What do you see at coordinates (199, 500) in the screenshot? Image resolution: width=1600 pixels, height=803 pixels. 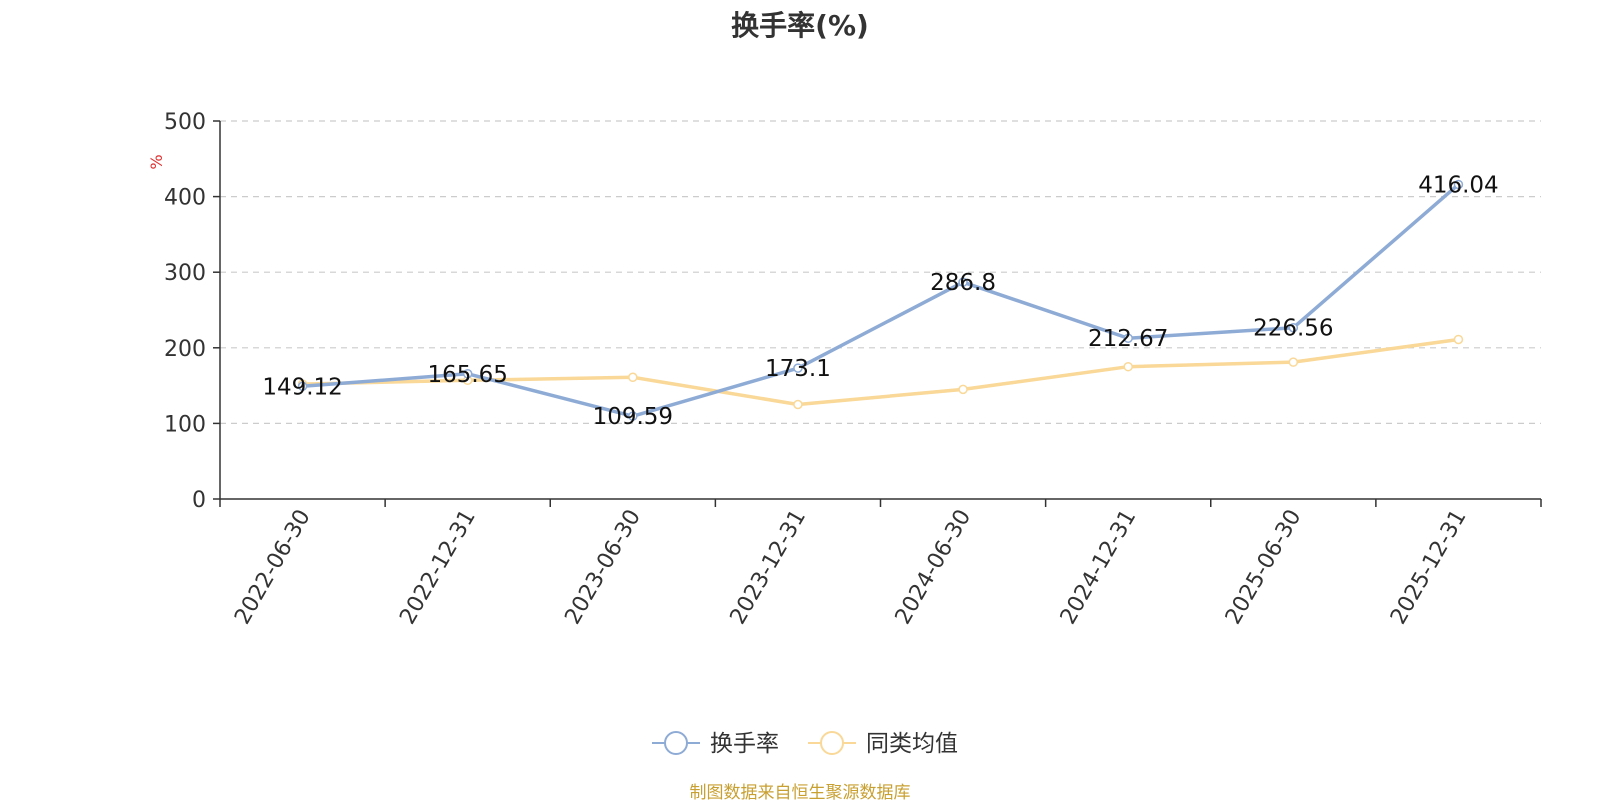 I see `y-tick-label: 0` at bounding box center [199, 500].